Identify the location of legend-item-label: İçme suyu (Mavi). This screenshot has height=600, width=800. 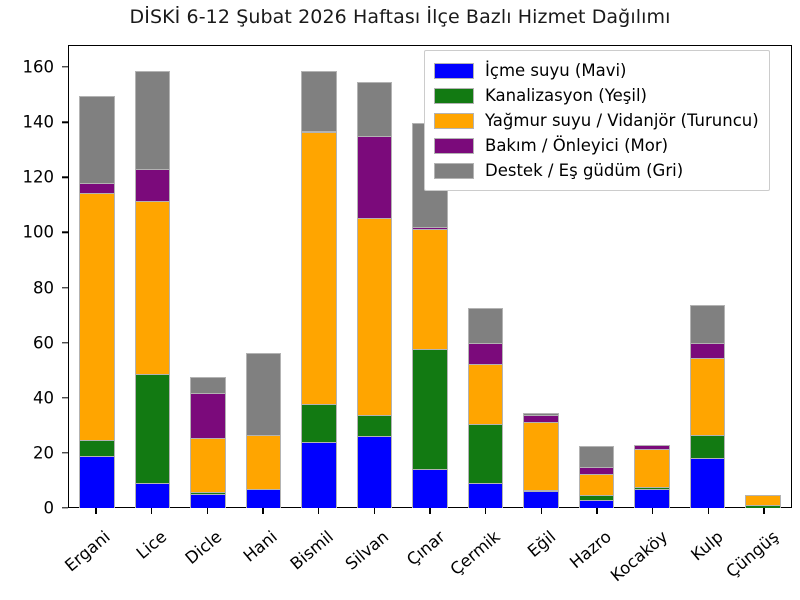
(556, 70).